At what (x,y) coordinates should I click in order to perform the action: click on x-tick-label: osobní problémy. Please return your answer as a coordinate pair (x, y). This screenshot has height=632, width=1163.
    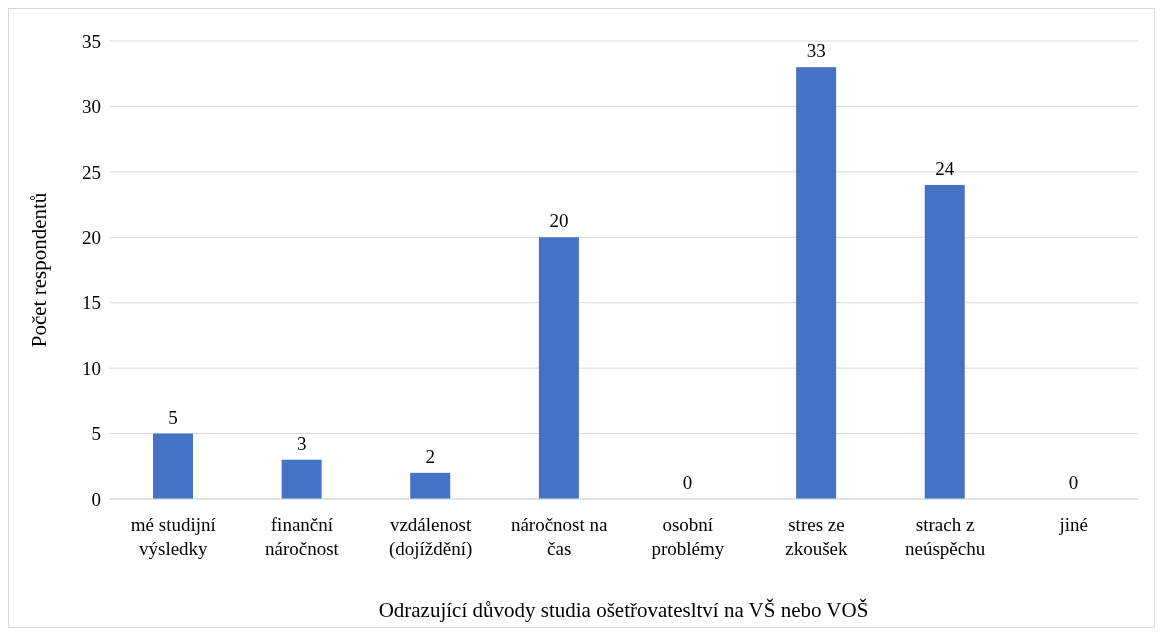
    Looking at the image, I should click on (688, 536).